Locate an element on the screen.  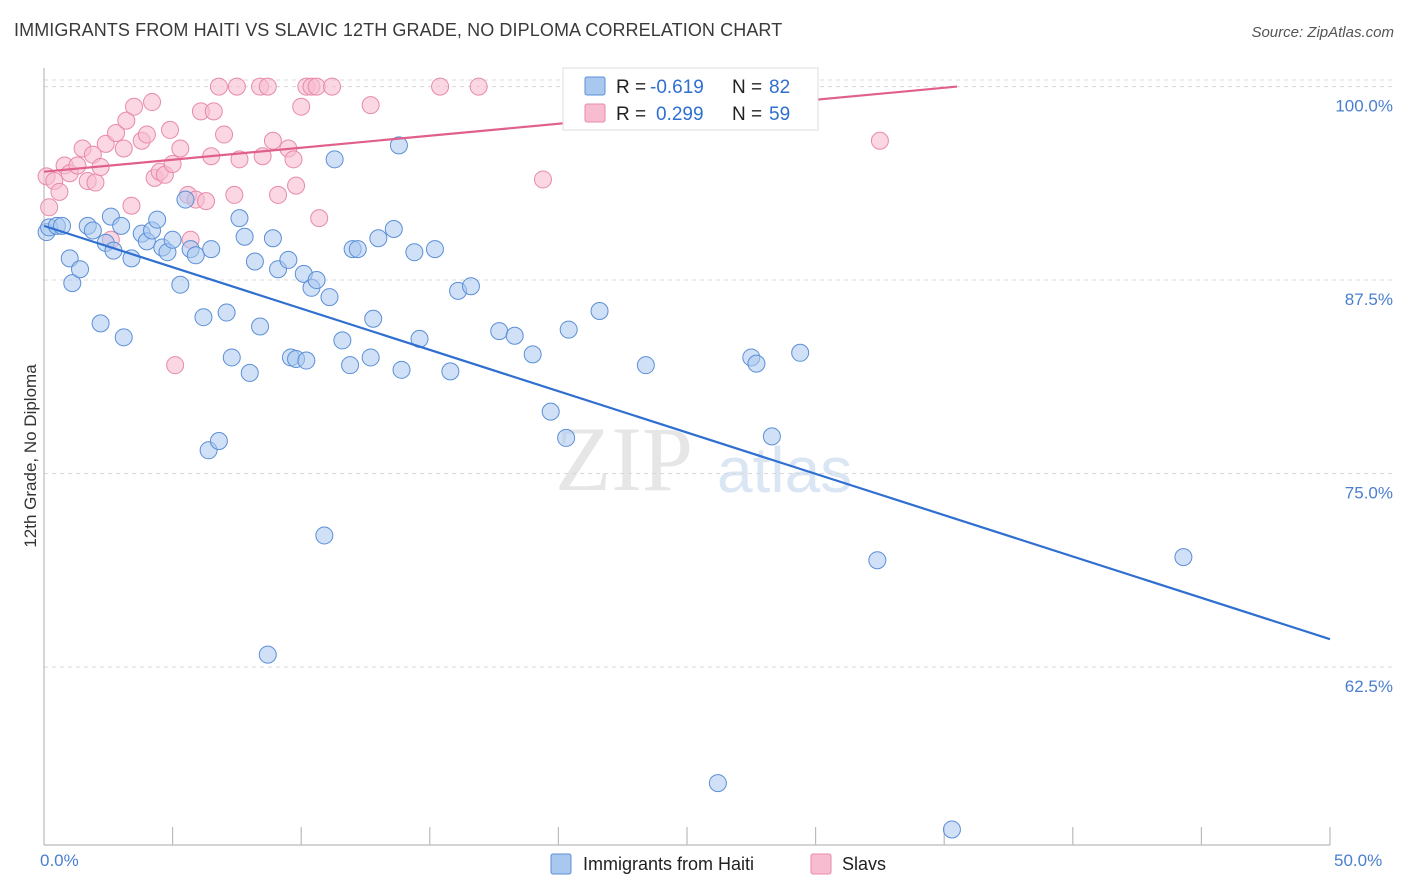
legend-haiti-r-label: R = is located at coordinates (631, 87).